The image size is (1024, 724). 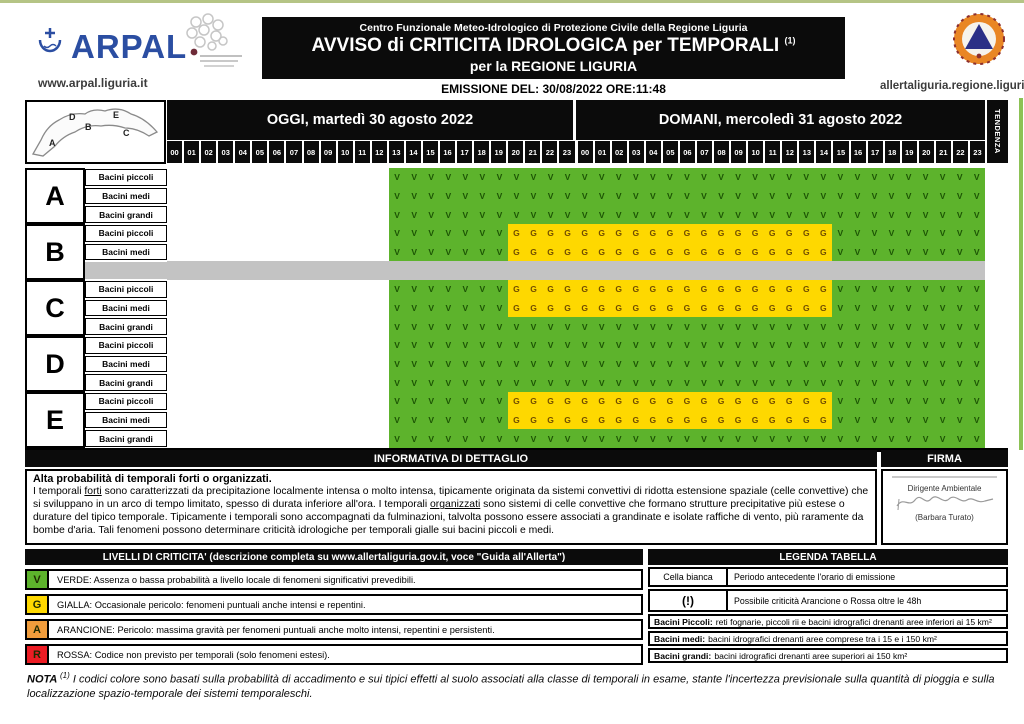 What do you see at coordinates (311, 152) in the screenshot?
I see `hour-label: 08` at bounding box center [311, 152].